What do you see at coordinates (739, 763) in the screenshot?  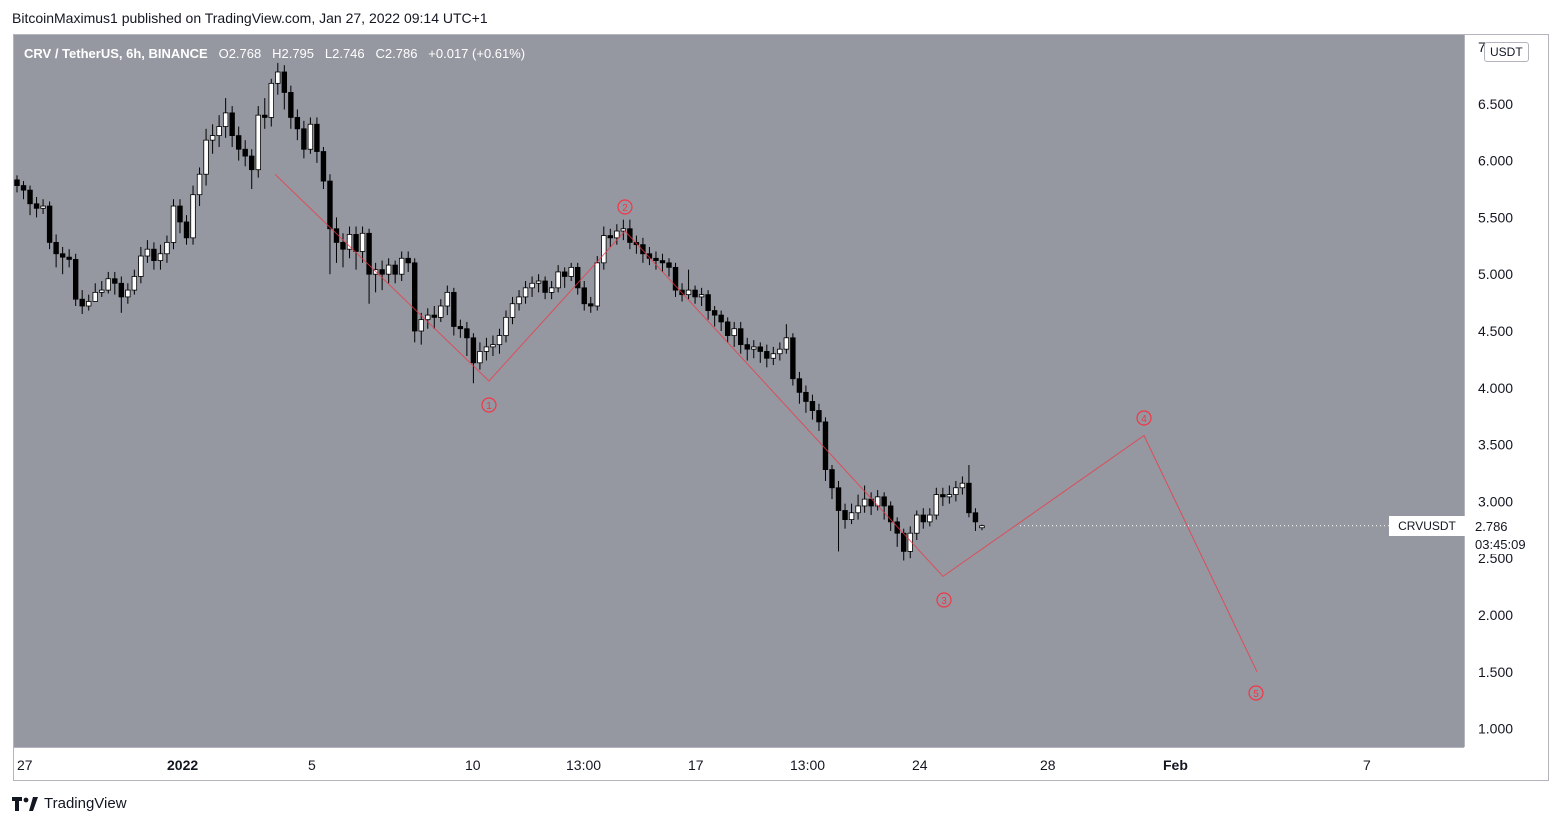 I see `time-scale` at bounding box center [739, 763].